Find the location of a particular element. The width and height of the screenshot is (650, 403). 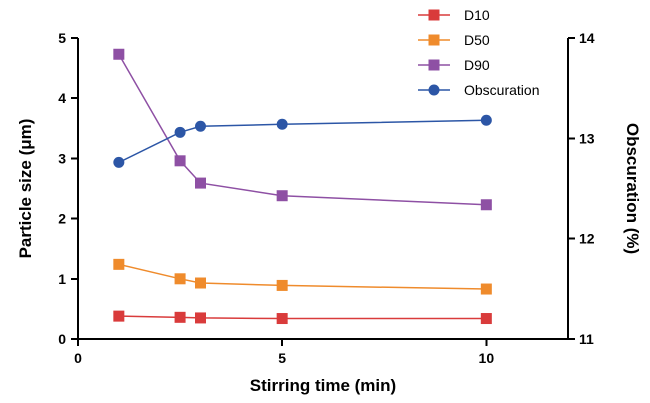

y-left-tick-label: 1 is located at coordinates (62, 279).